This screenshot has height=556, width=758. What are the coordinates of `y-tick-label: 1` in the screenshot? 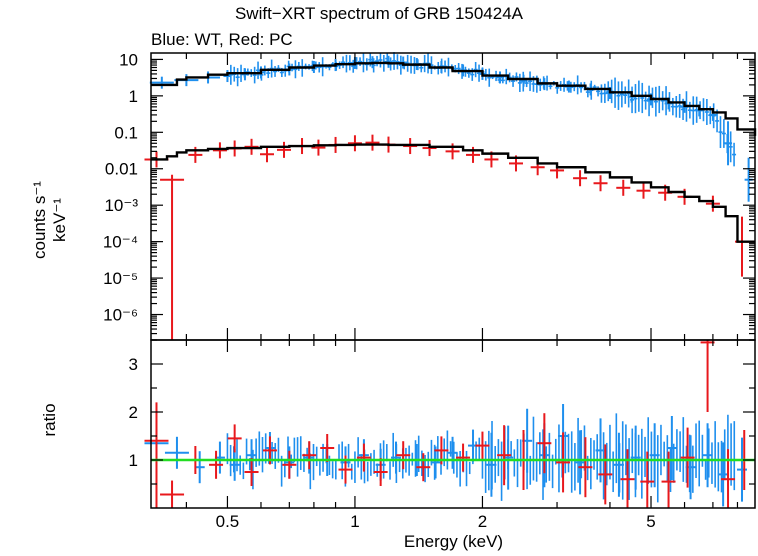 It's located at (133, 96).